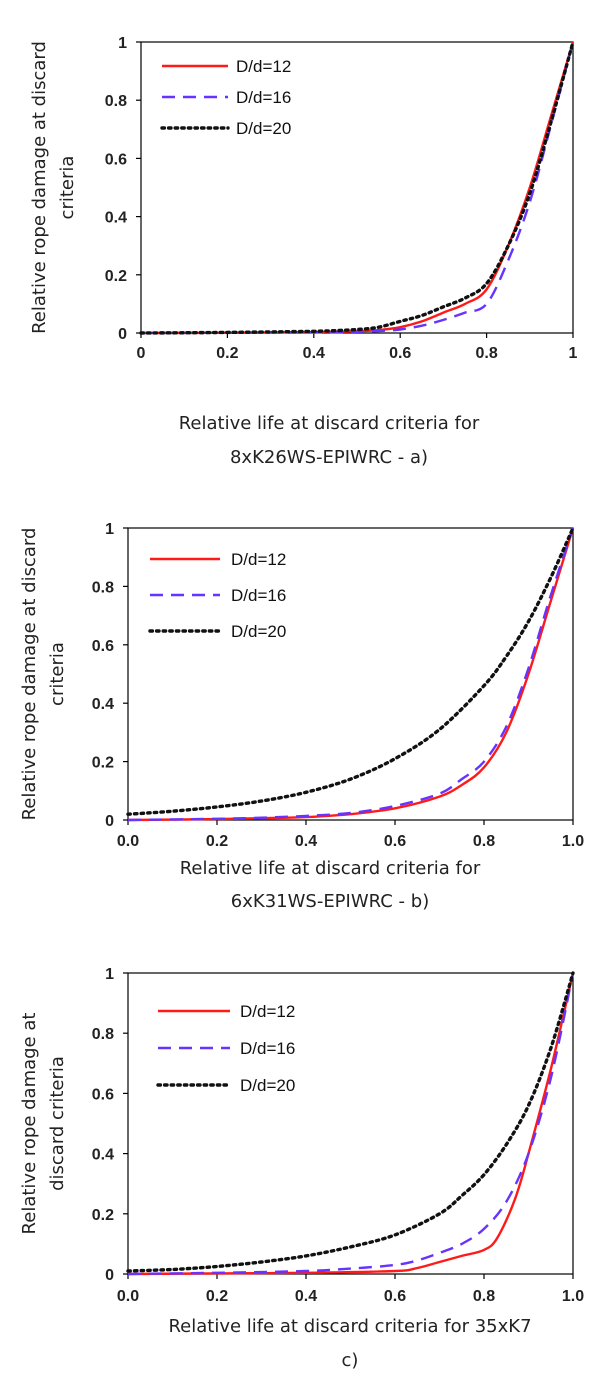  What do you see at coordinates (350, 1360) in the screenshot?
I see `x-axis-title-line: c)` at bounding box center [350, 1360].